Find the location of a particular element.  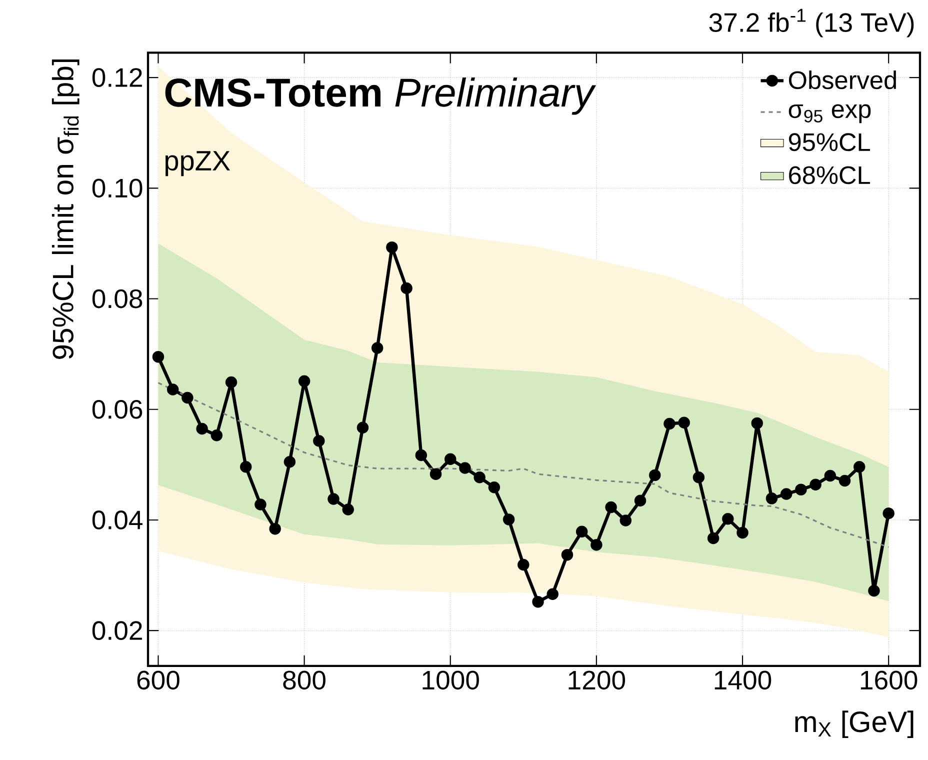

y-tick-label: 0.10 is located at coordinates (117, 188).